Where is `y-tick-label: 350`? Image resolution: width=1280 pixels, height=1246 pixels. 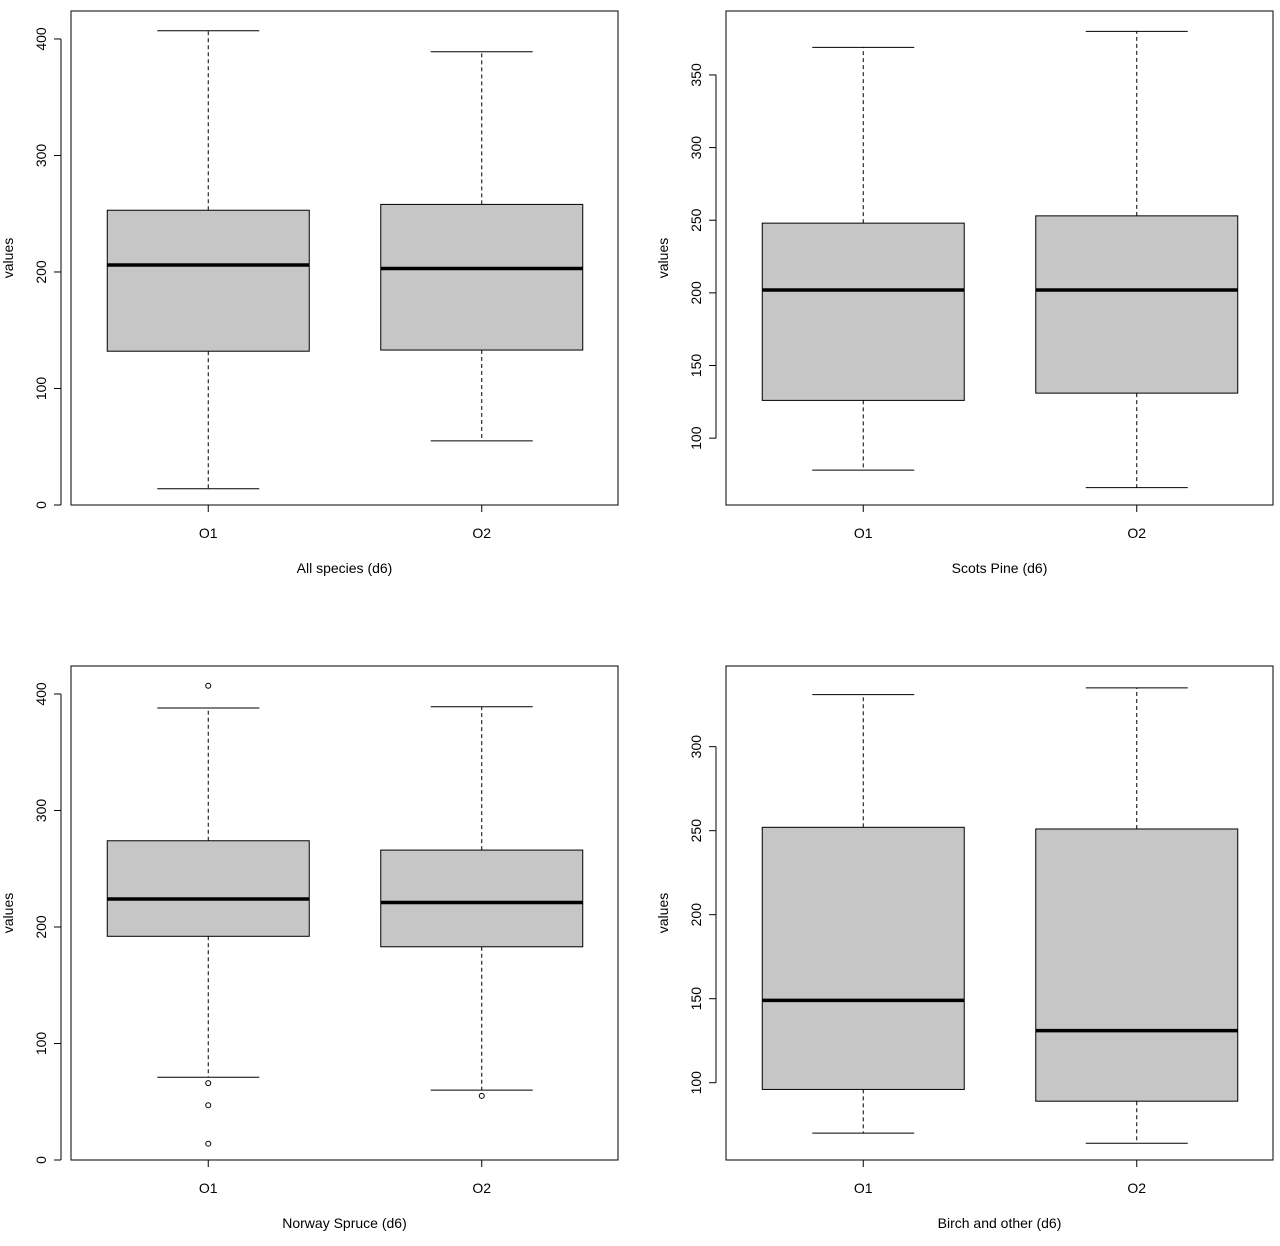
y-tick-label: 350 is located at coordinates (696, 75).